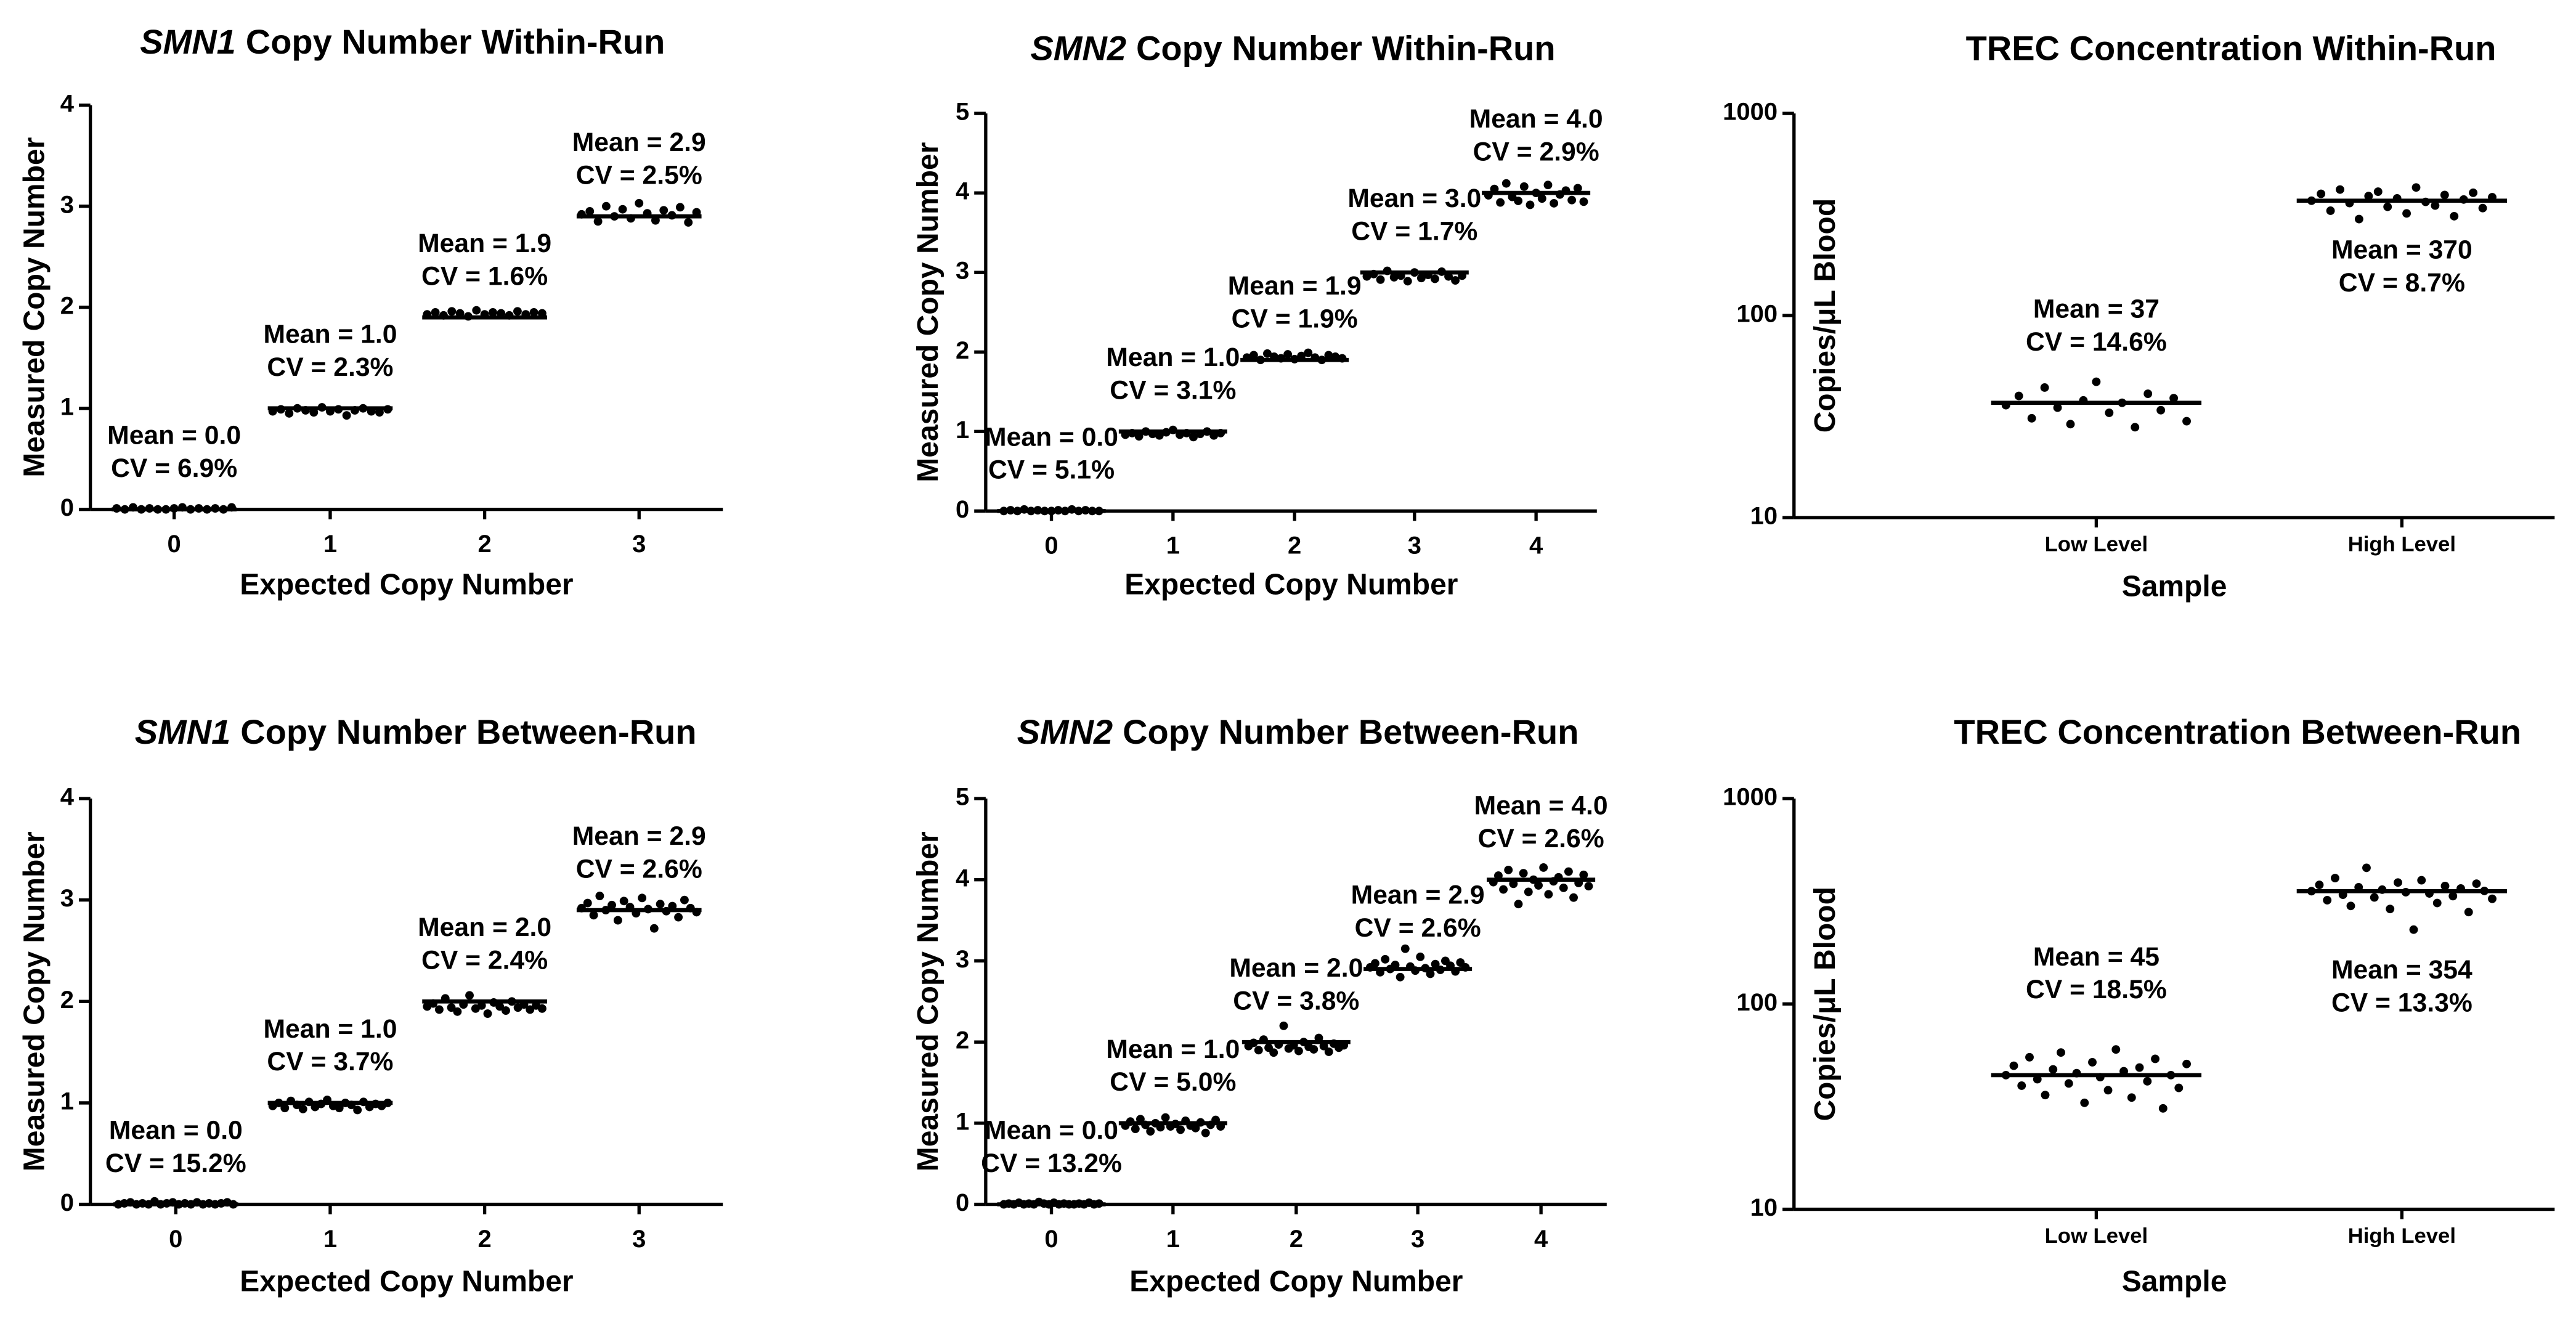 The height and width of the screenshot is (1326, 2576). Describe the element at coordinates (962, 112) in the screenshot. I see `y-tick-label: 5` at that location.